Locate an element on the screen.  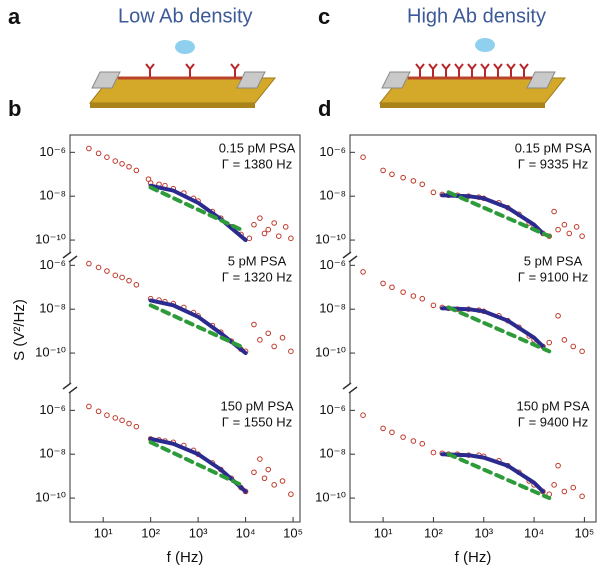
annotation: Γ = 9400 Hz is located at coordinates (553, 421).